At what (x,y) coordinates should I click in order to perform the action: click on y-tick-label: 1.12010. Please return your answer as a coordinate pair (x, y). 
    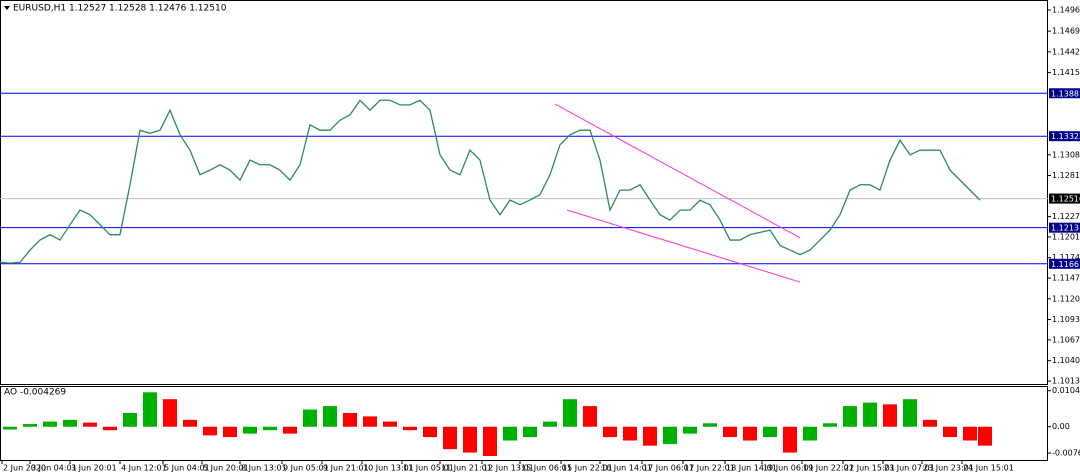
    Looking at the image, I should click on (1066, 236).